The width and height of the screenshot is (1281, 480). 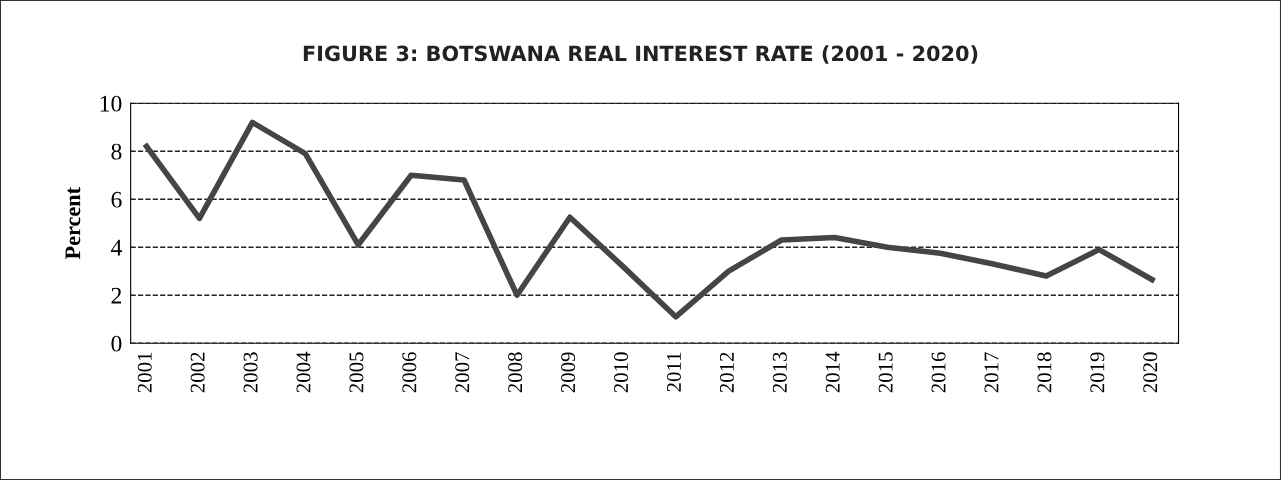 I want to click on y-tick-label: 4, so click(x=116, y=247).